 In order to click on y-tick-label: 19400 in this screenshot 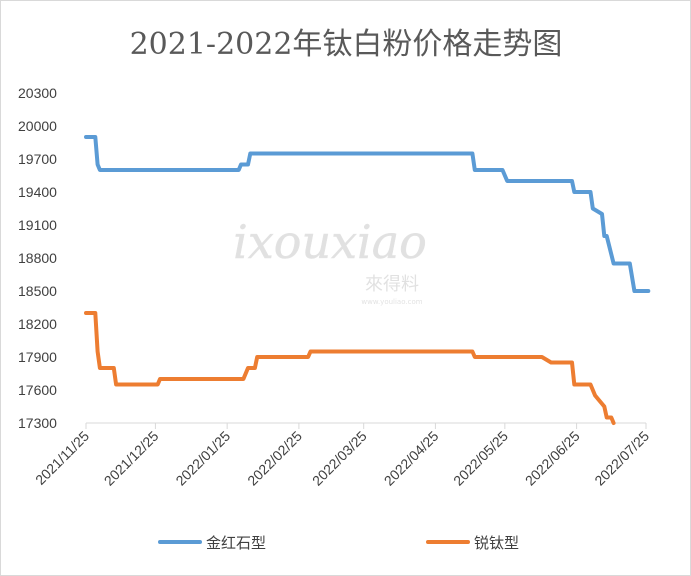, I will do `click(37, 192)`.